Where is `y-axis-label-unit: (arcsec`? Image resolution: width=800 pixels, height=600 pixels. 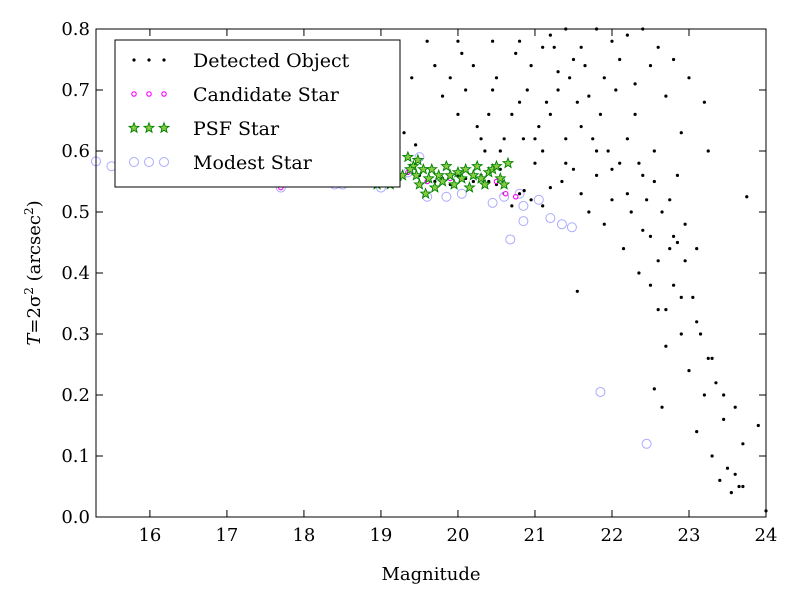 y-axis-label-unit: (arcsec is located at coordinates (34, 251).